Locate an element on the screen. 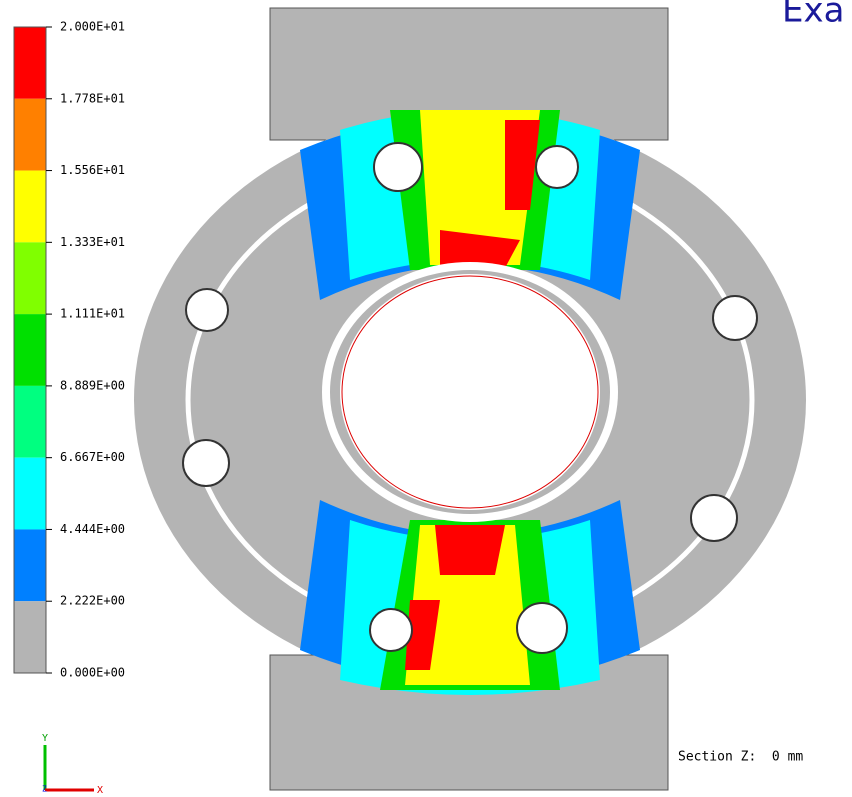  legend-label: 1.333E+01 is located at coordinates (92, 242).